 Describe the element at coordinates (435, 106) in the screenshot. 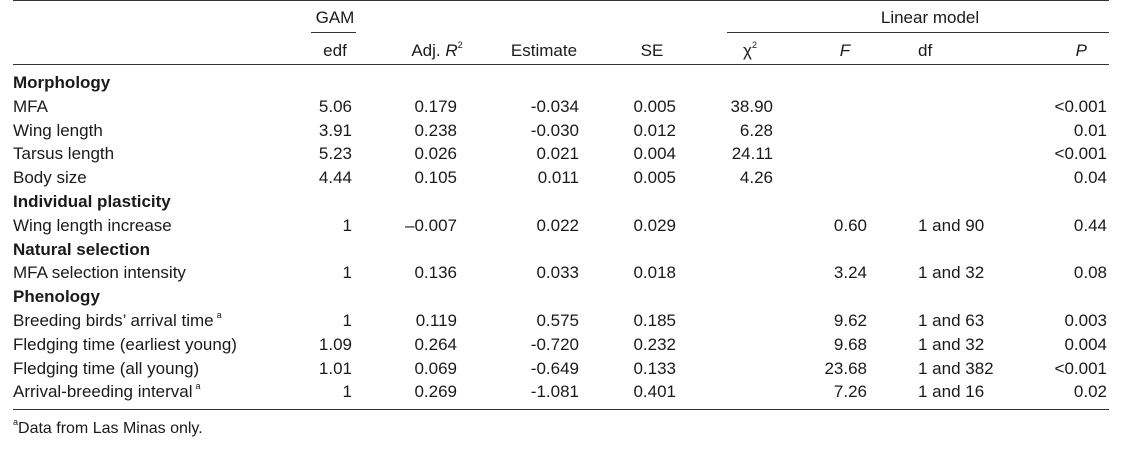

I see `cell-adj-r2: 0.179` at that location.